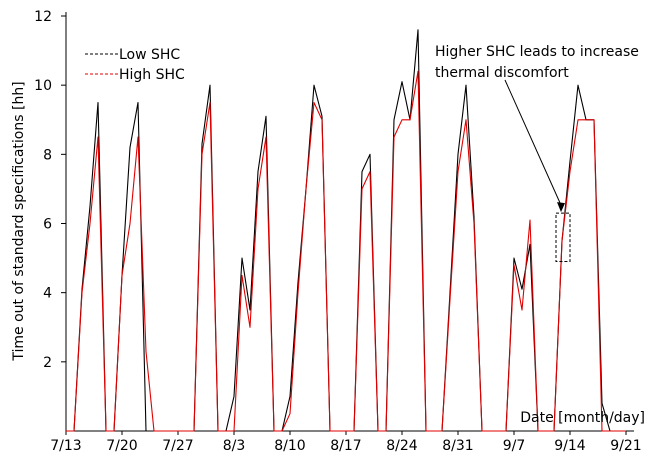  I want to click on x-tick-label: 9/7, so click(514, 446).